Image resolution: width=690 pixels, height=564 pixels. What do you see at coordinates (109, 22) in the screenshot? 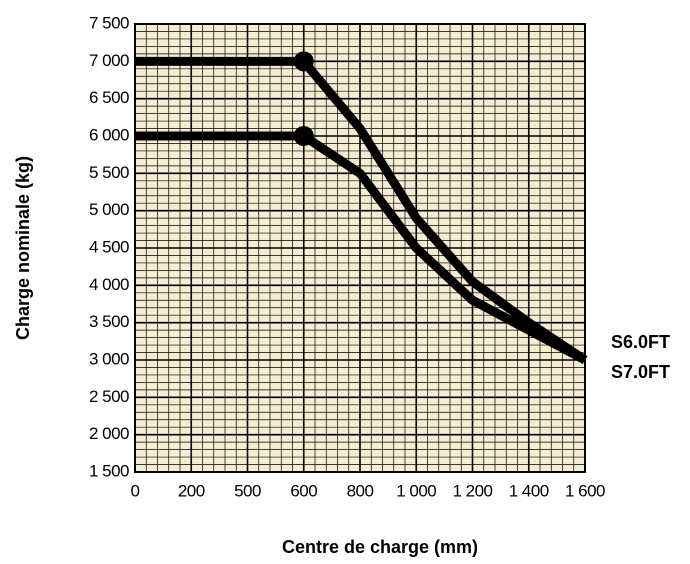
I see `y-tick-label: 7 500` at bounding box center [109, 22].